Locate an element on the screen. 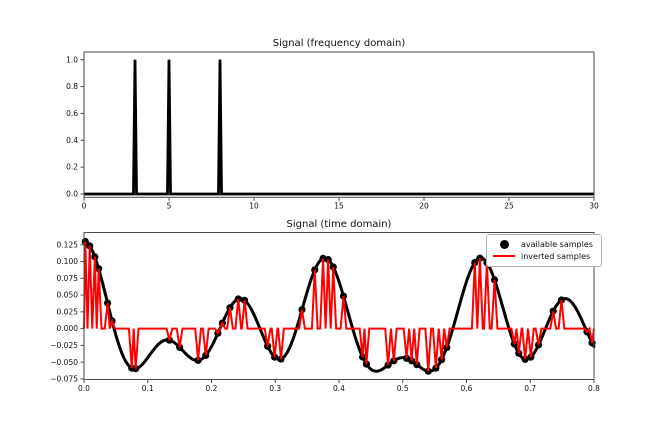  time-x-tick-label: 0.0 is located at coordinates (84, 388).